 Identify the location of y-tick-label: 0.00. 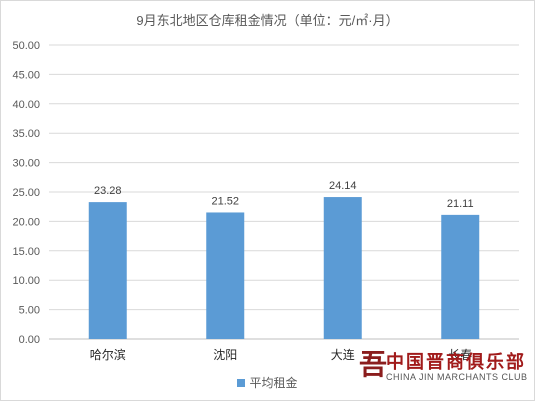
(29, 340).